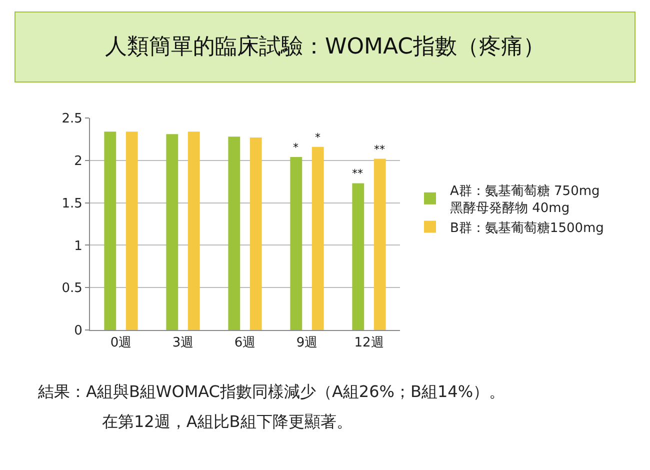 The height and width of the screenshot is (470, 650). I want to click on y-tick-label: 1.5, so click(72, 204).